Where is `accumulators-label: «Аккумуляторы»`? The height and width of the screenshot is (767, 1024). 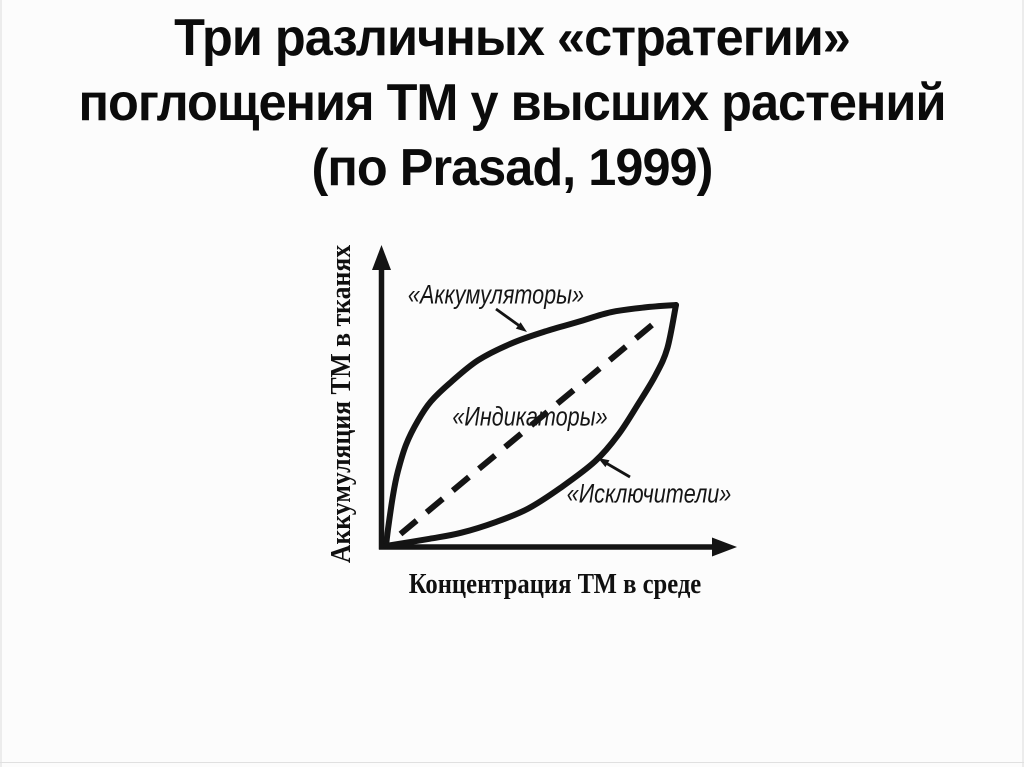
accumulators-label: «Аккумуляторы» is located at coordinates (496, 294).